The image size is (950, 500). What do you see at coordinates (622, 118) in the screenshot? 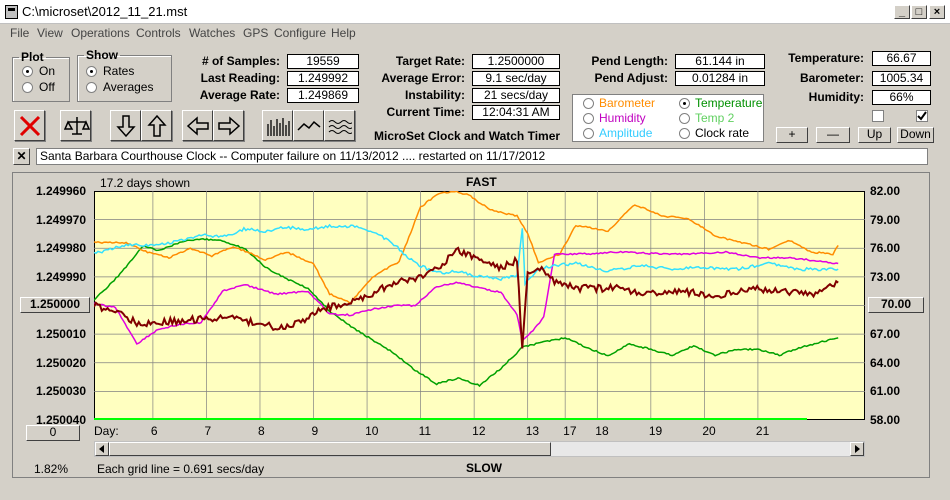
I see `humidity-option-label: Humidity` at bounding box center [622, 118].